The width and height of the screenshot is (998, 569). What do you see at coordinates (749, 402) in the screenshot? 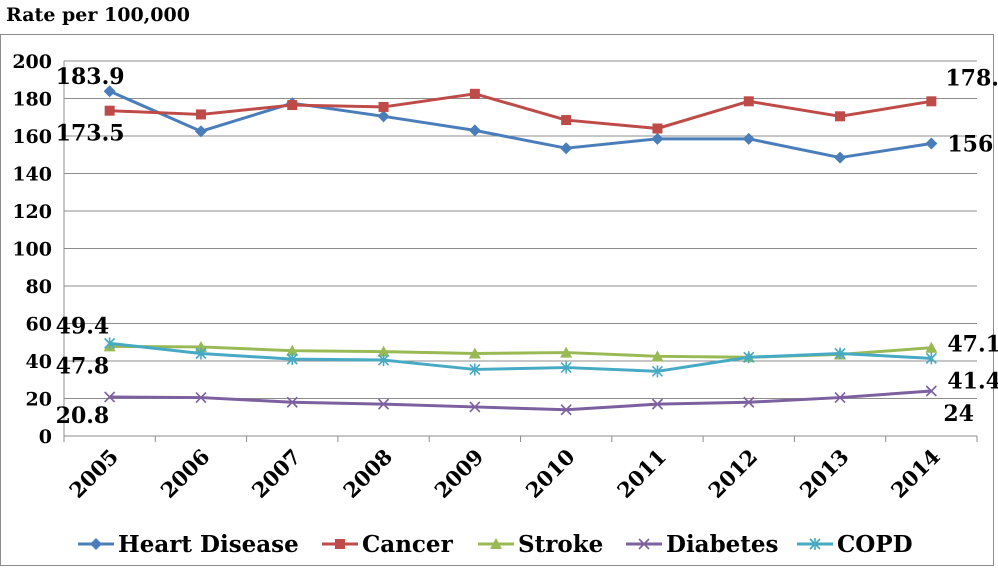
I see `point-diabetes-2012` at bounding box center [749, 402].